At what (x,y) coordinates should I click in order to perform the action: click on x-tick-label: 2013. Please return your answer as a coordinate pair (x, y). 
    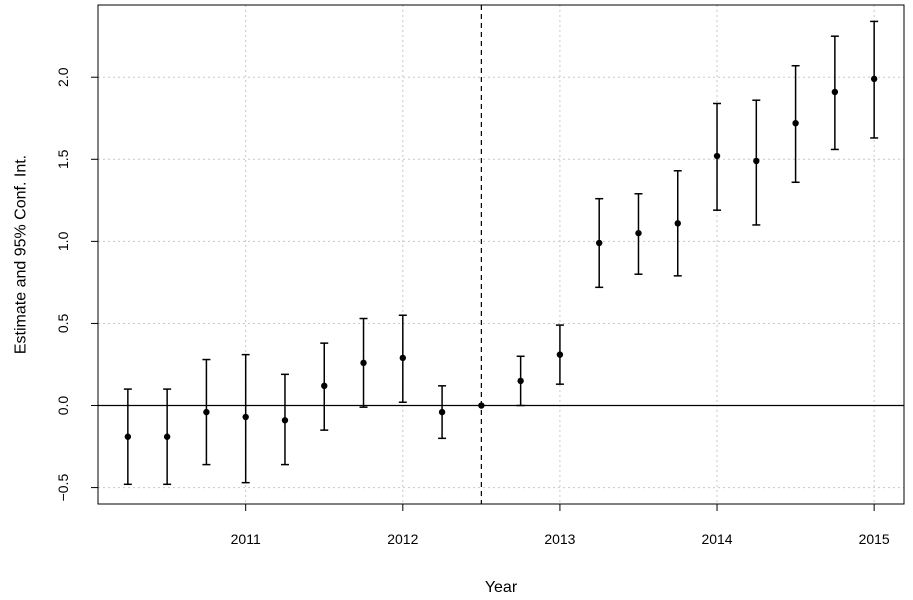
    Looking at the image, I should click on (559, 539).